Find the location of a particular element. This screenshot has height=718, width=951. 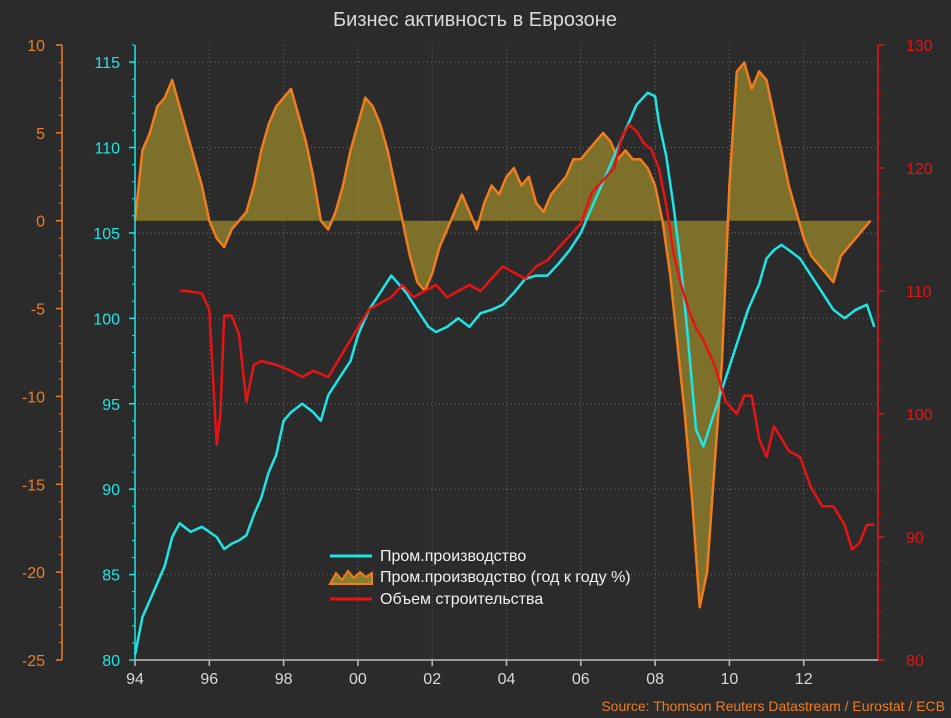

tick-label-orange-10: 10 is located at coordinates (36, 46).